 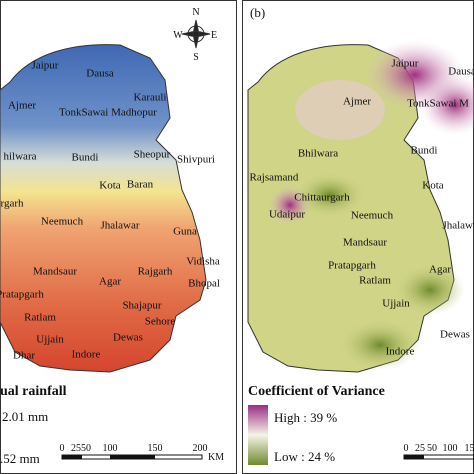 I want to click on scale-bar, so click(x=267, y=457).